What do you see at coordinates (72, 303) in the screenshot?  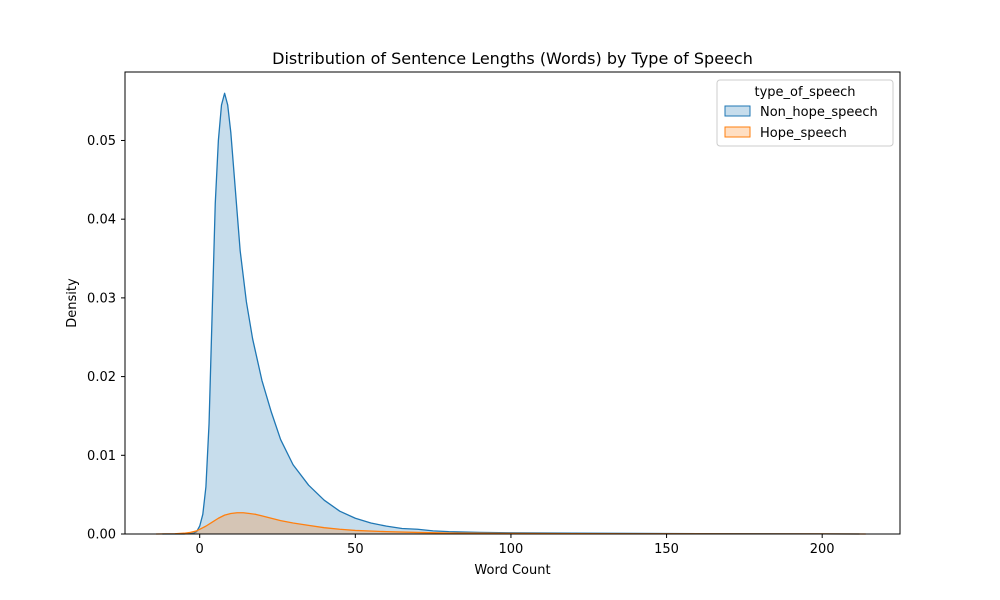 I see `y-axis-label: Density` at bounding box center [72, 303].